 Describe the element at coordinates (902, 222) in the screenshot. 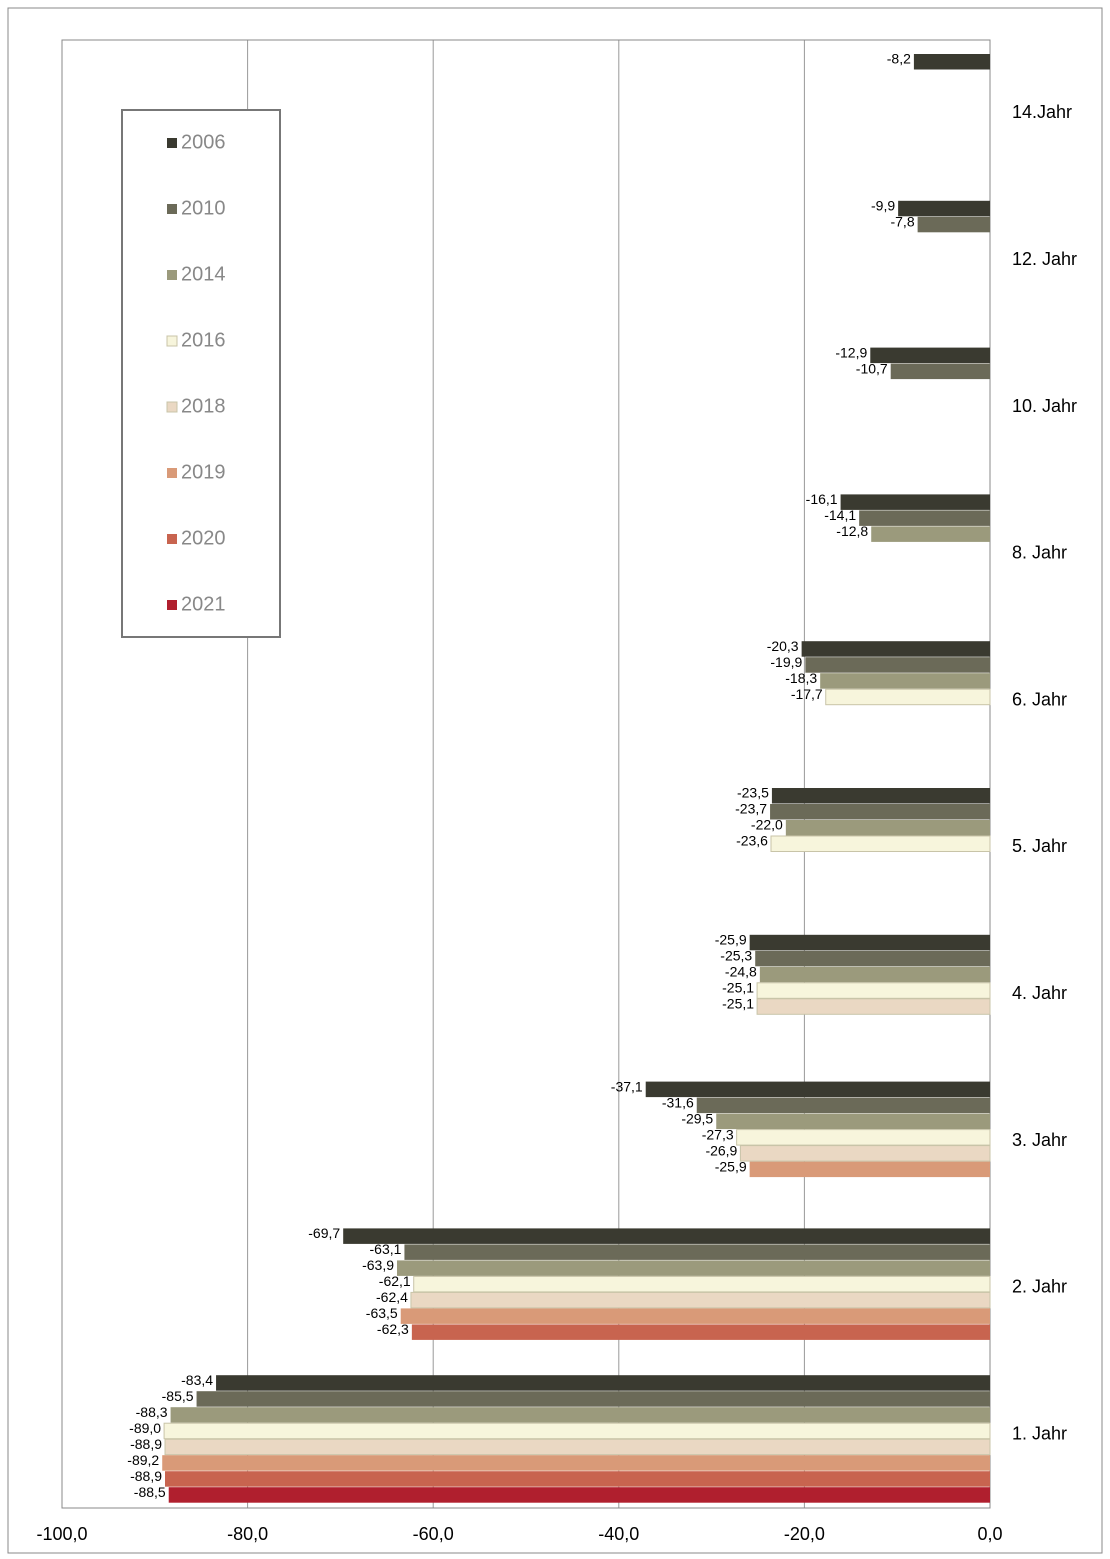

I see `value-label: -7,8` at that location.